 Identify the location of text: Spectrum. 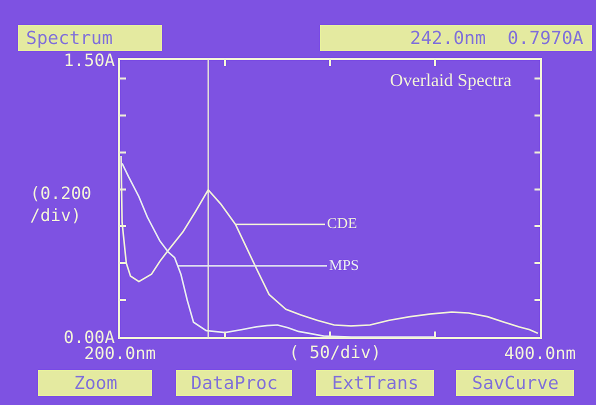
(69, 38).